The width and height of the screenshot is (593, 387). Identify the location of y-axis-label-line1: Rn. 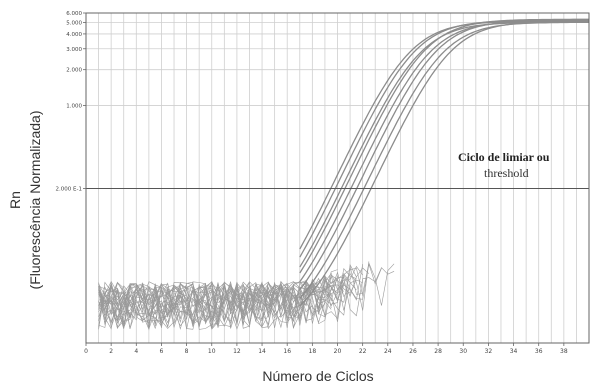
(15, 200).